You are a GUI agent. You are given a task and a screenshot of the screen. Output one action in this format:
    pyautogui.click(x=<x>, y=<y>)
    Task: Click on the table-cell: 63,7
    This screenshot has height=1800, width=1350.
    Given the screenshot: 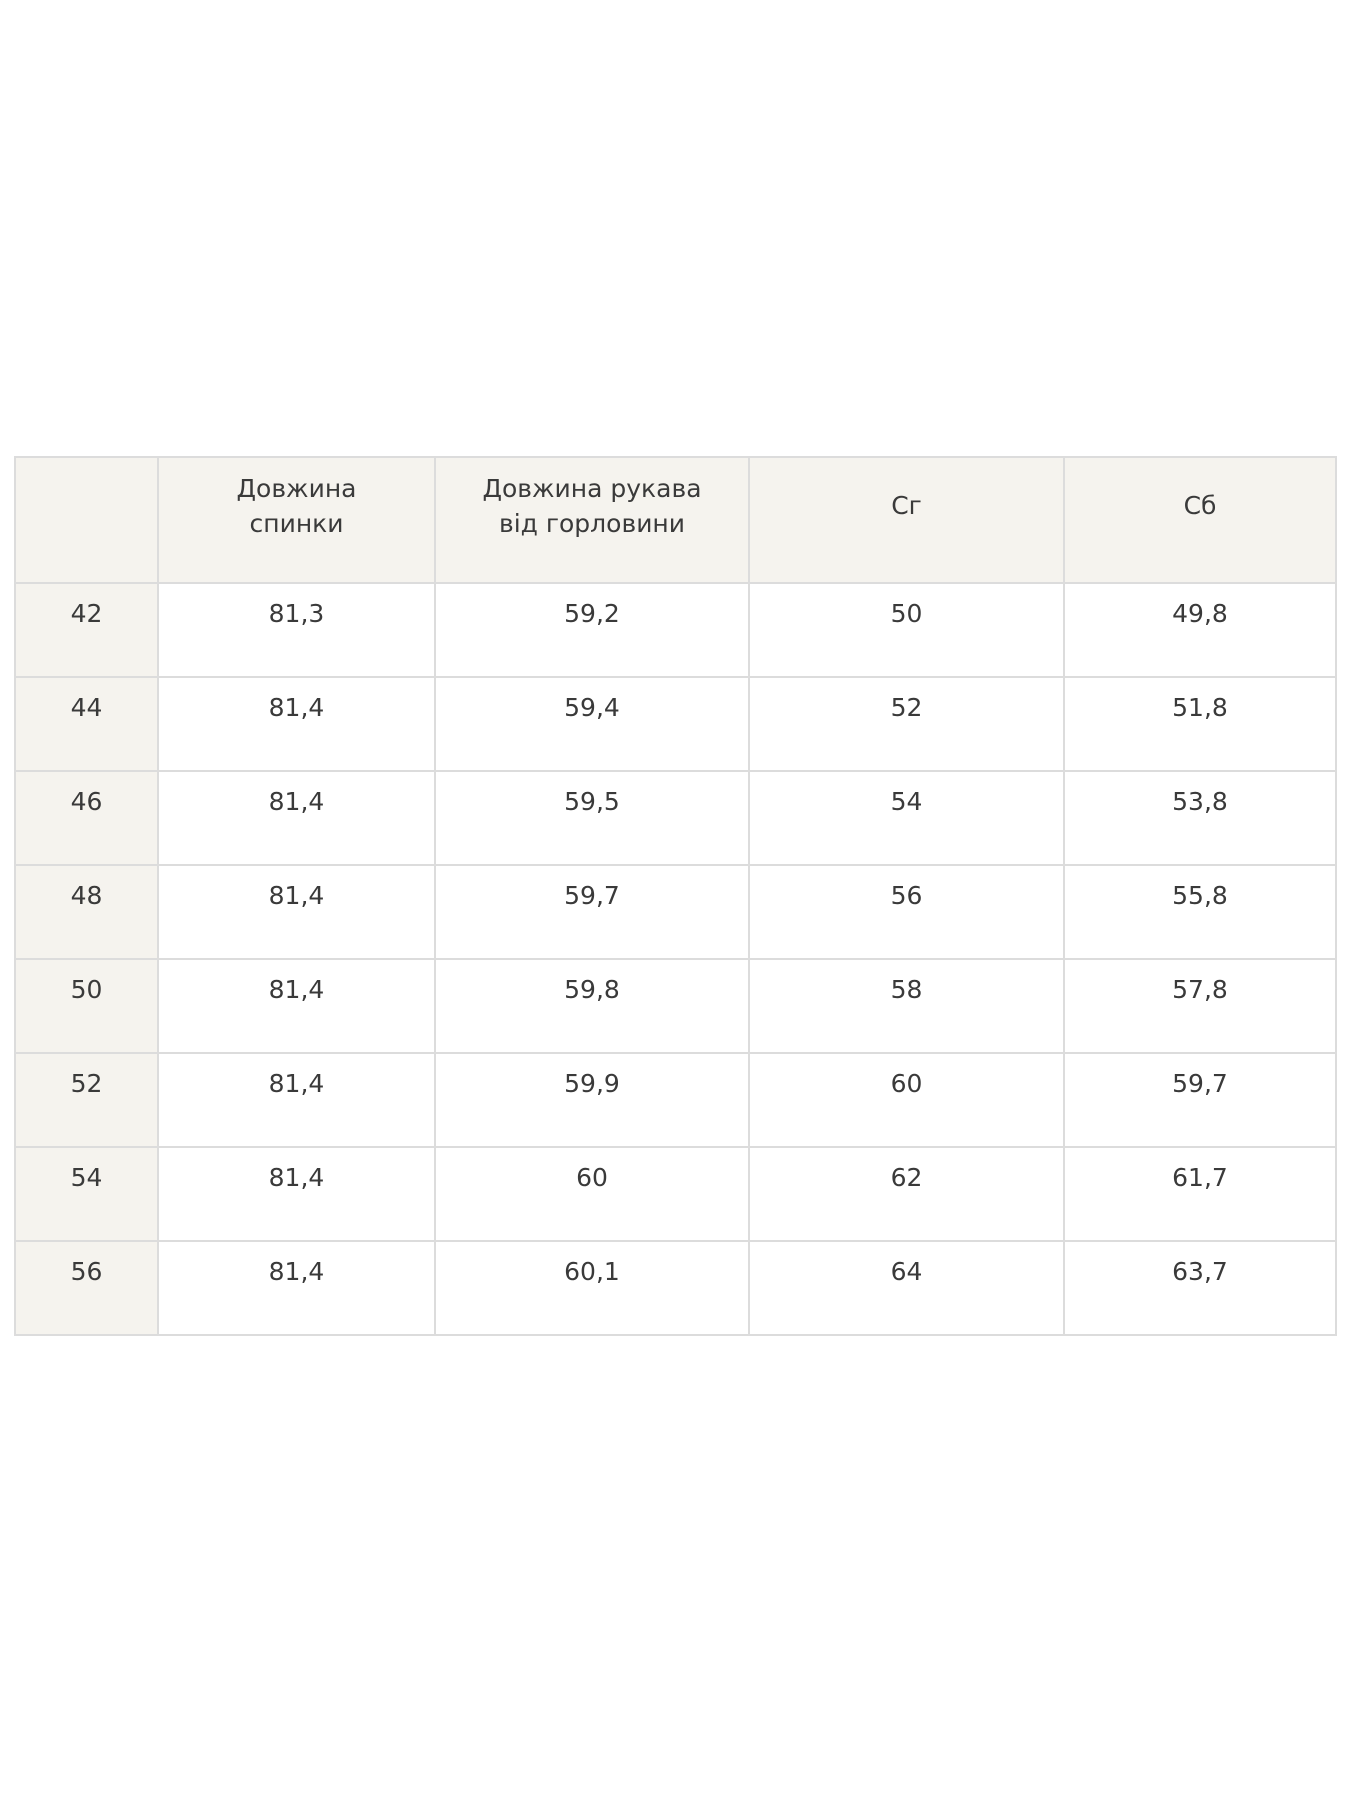 What is the action you would take?
    pyautogui.click(x=1200, y=1288)
    